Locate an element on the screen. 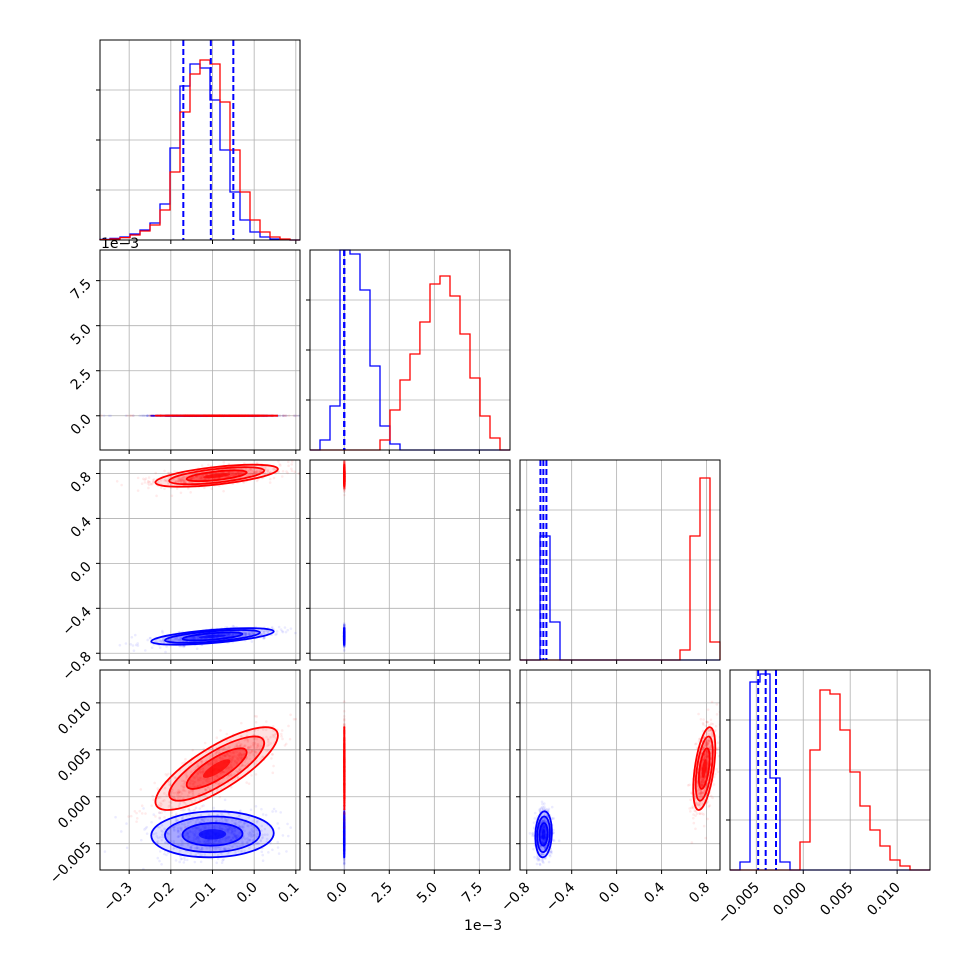 The width and height of the screenshot is (970, 970). panel-3-0: −0.3 −0.2 −0.1 0.0 0.1 −0.005 0.000 0.005 0.010 is located at coordinates (175, 792).